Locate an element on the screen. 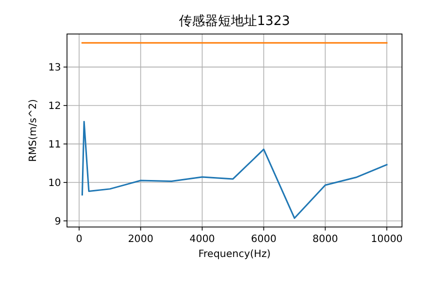 The width and height of the screenshot is (445, 283). x-tick-label: 2000 is located at coordinates (141, 239).